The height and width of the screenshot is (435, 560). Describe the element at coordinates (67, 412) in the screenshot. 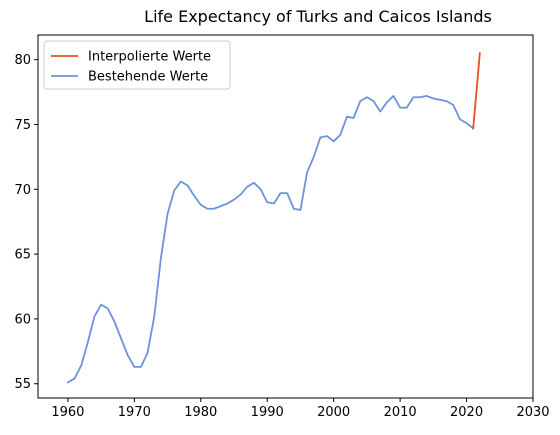

I see `x-tick-label: 1960` at that location.